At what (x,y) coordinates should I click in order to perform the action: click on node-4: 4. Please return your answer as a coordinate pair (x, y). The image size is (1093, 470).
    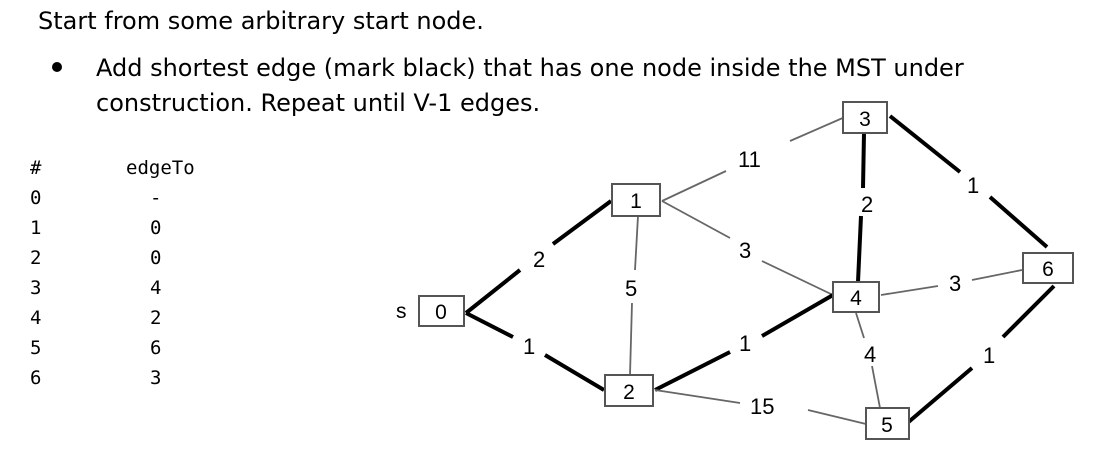
    Looking at the image, I should click on (856, 297).